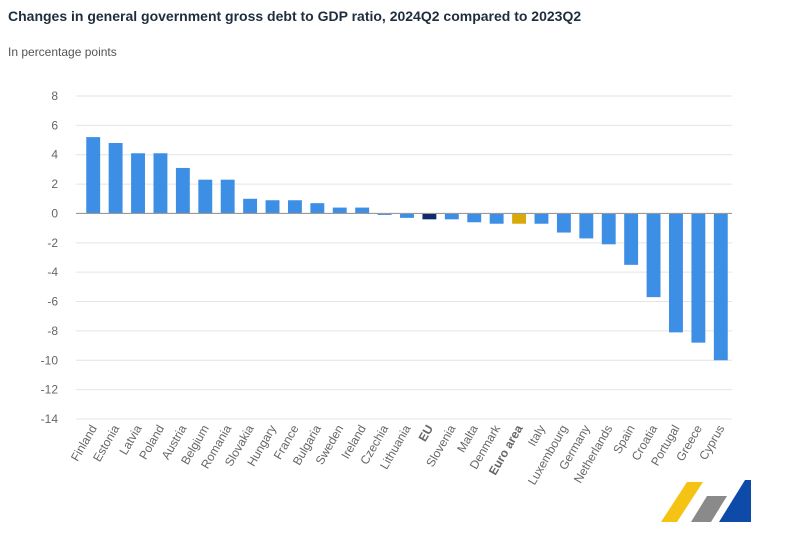 The width and height of the screenshot is (807, 548). I want to click on eurostat-logo-icon, so click(706, 501).